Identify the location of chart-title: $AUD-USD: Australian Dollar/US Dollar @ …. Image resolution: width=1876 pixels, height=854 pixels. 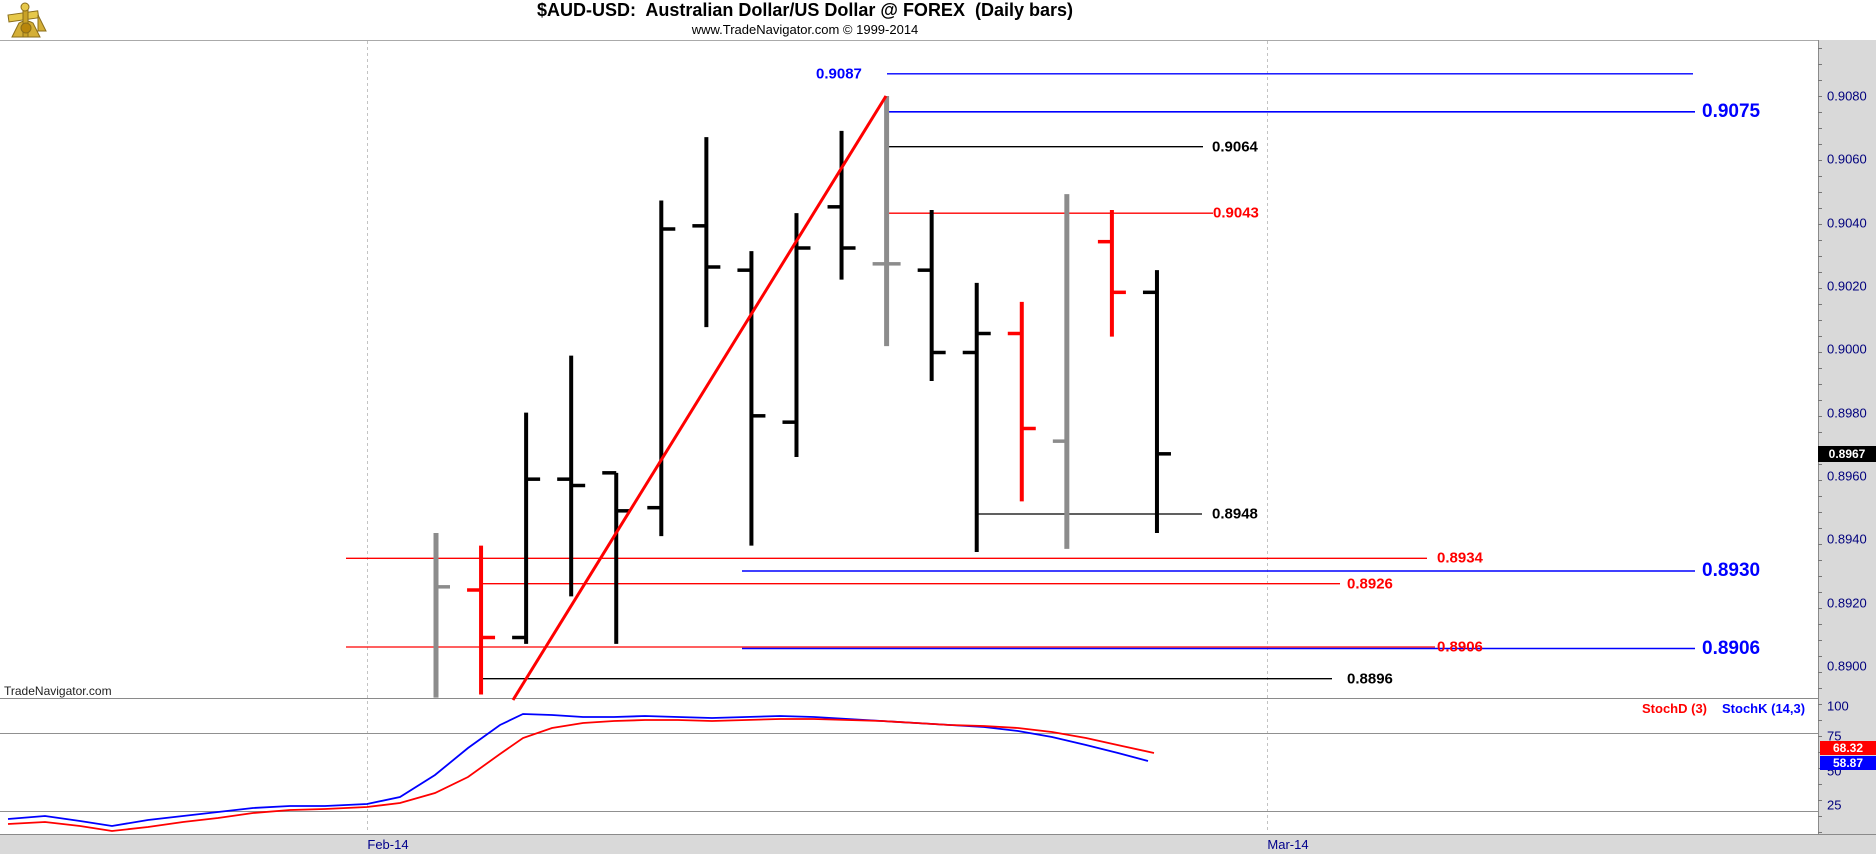
(805, 10).